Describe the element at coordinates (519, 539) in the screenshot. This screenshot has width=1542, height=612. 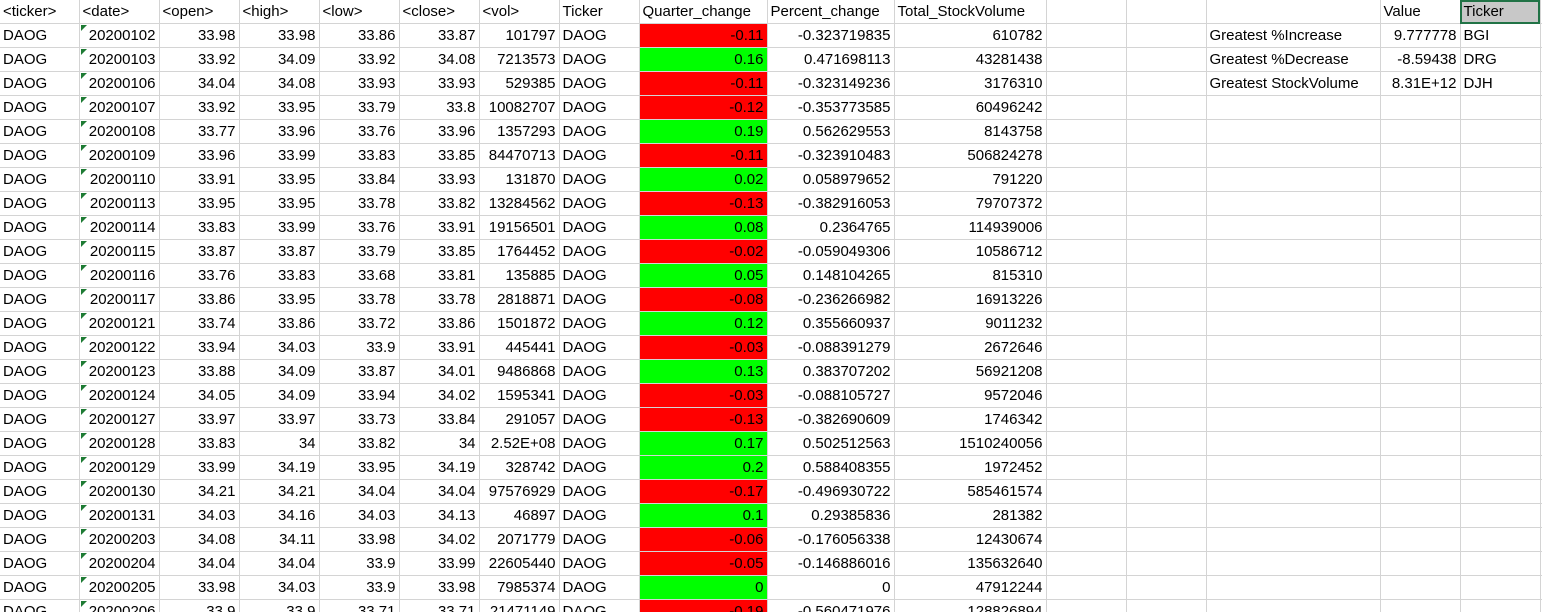
I see `cell-vol: 2071779` at that location.